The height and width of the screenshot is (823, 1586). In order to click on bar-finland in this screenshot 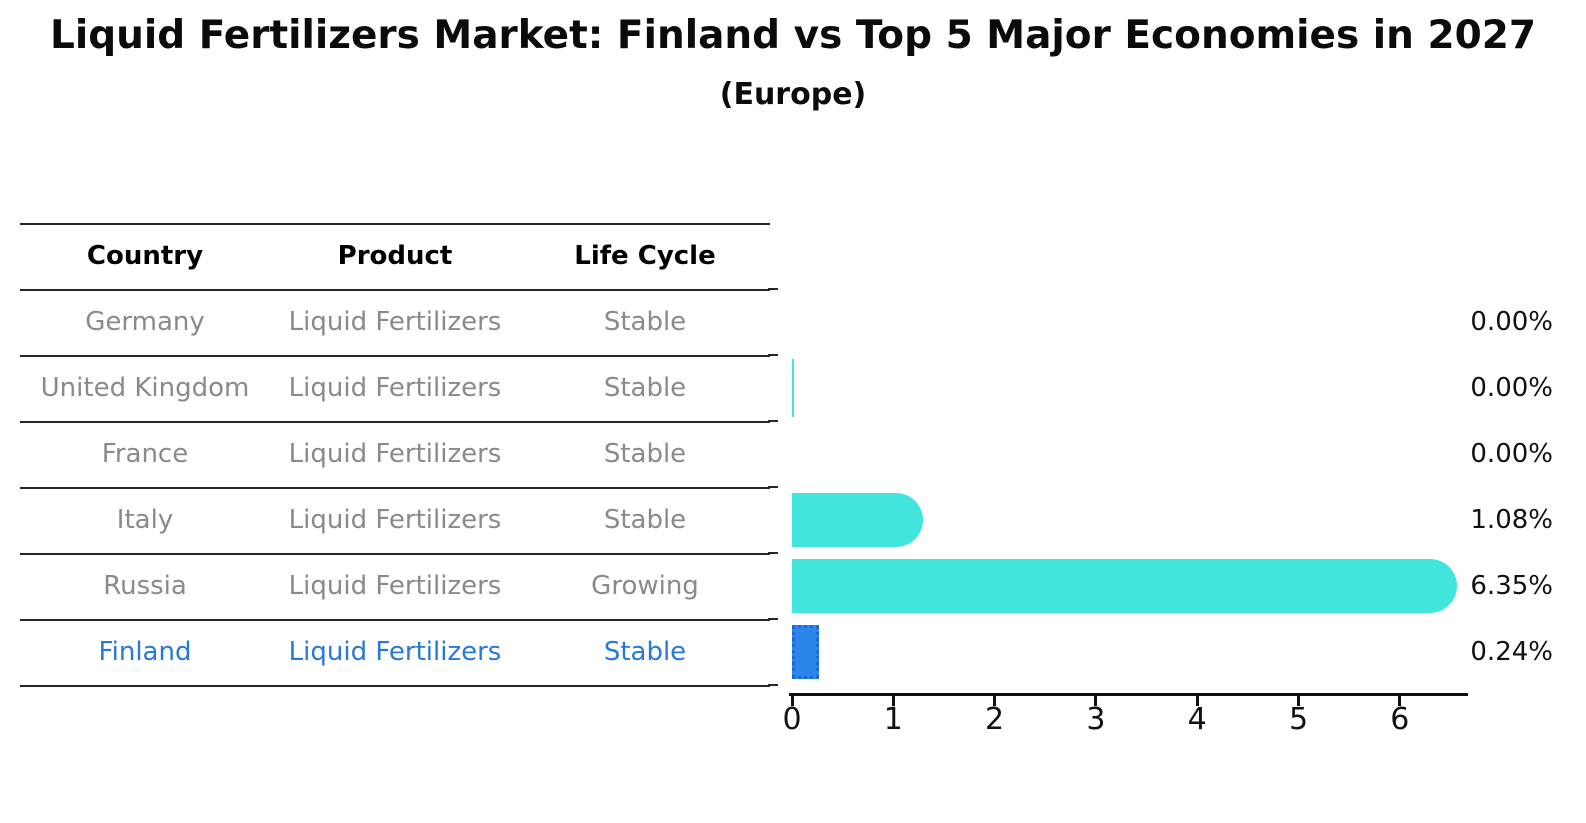, I will do `click(805, 652)`.